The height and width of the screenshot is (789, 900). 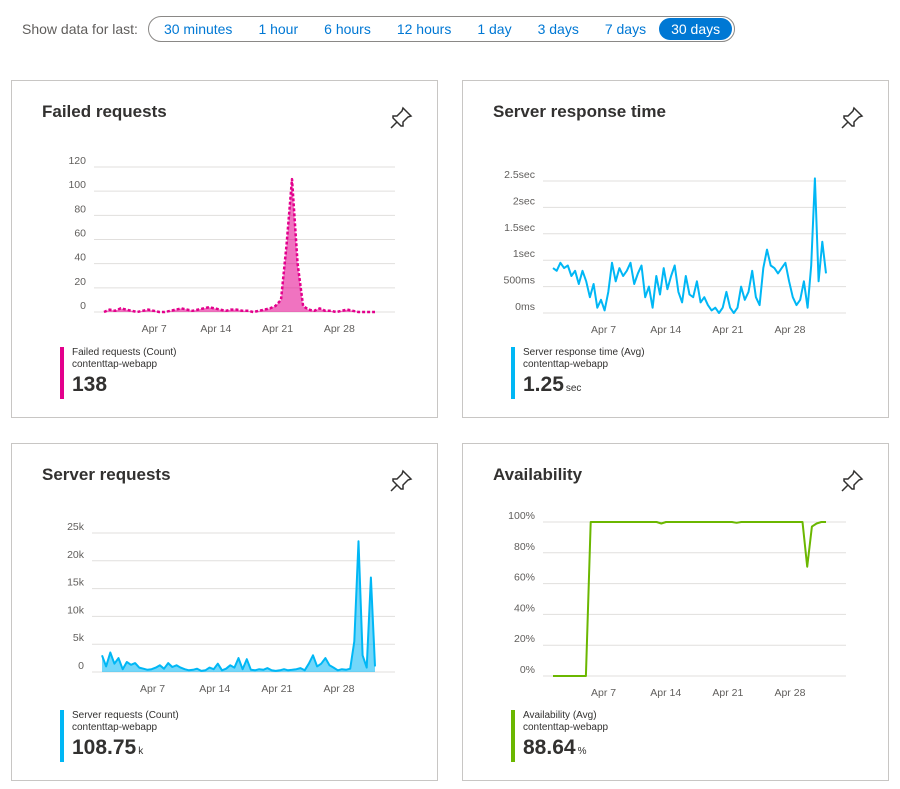 What do you see at coordinates (198, 29) in the screenshot?
I see `time-option-30-minutes: 30 minutes` at bounding box center [198, 29].